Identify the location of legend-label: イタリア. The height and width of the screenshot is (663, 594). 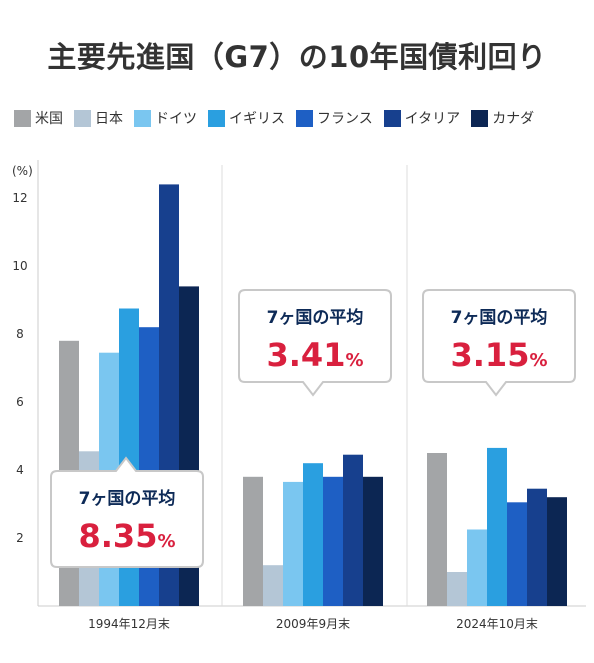
(432, 119).